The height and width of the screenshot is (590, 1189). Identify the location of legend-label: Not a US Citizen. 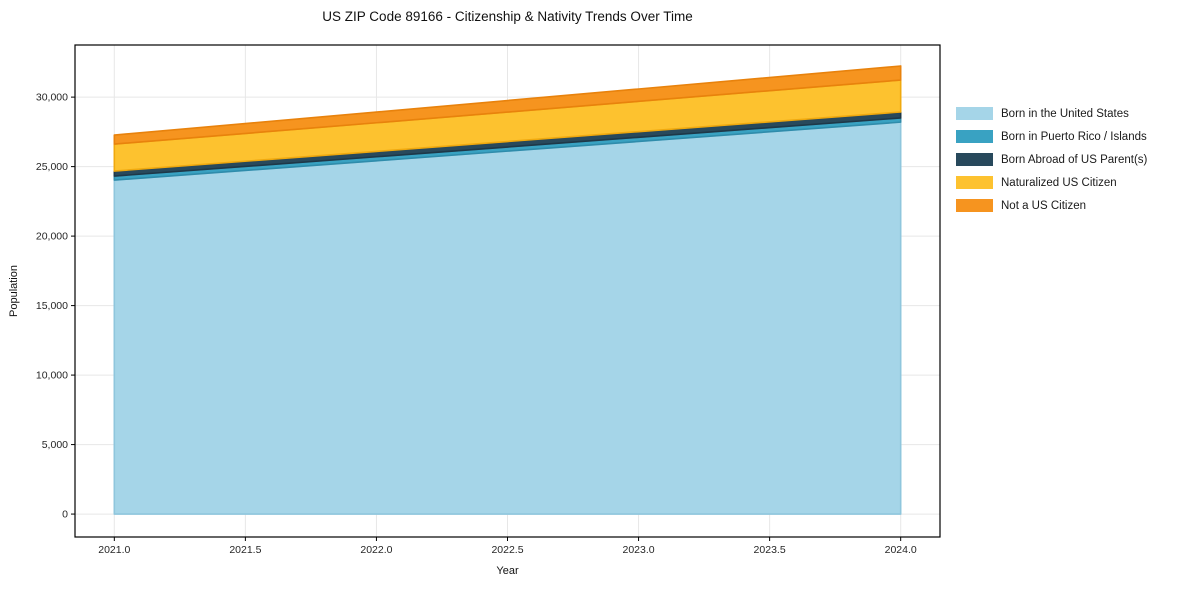
(1044, 205).